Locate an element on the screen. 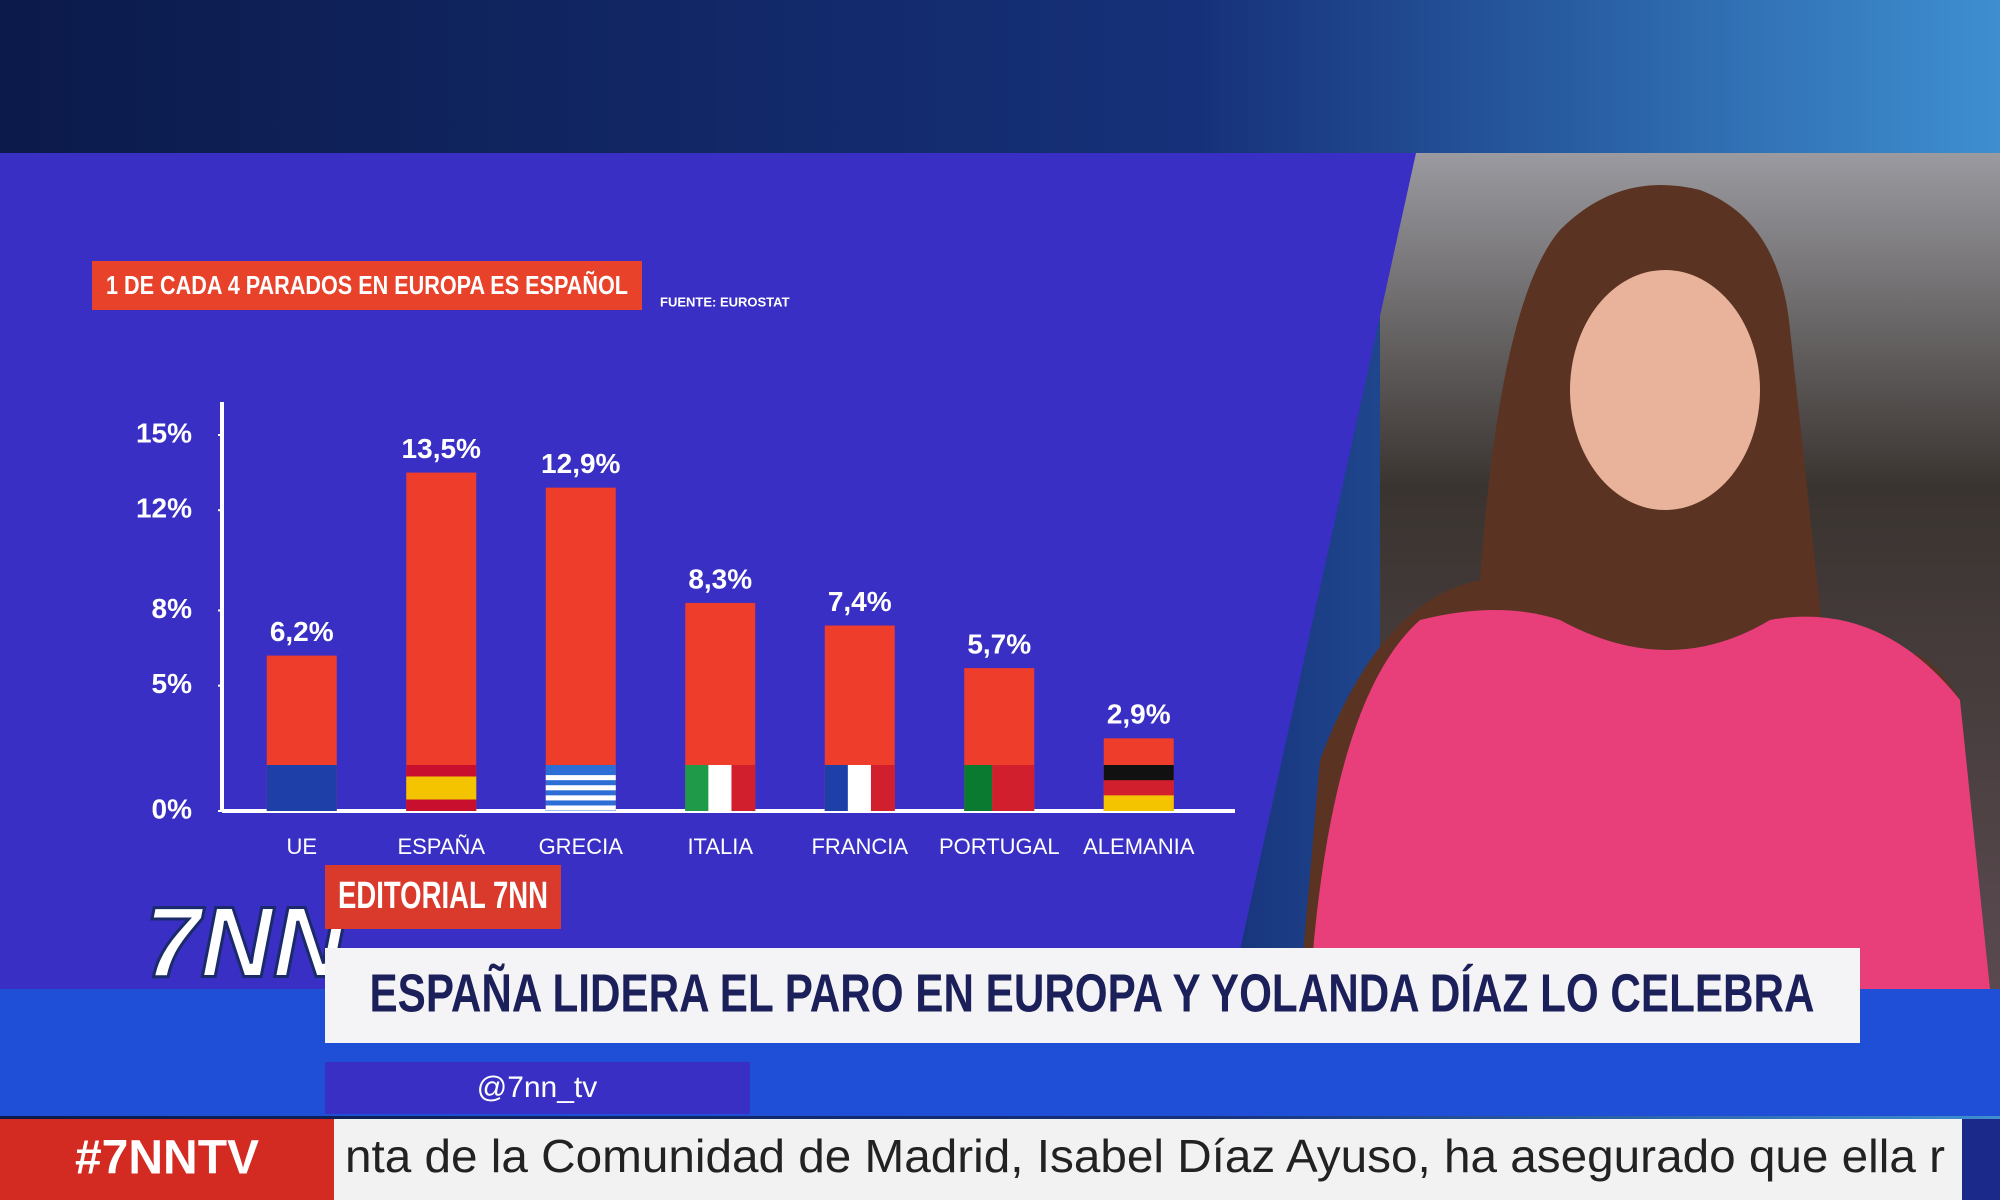 The width and height of the screenshot is (2000, 1200). x-tick-label: ESPAÑA is located at coordinates (441, 846).